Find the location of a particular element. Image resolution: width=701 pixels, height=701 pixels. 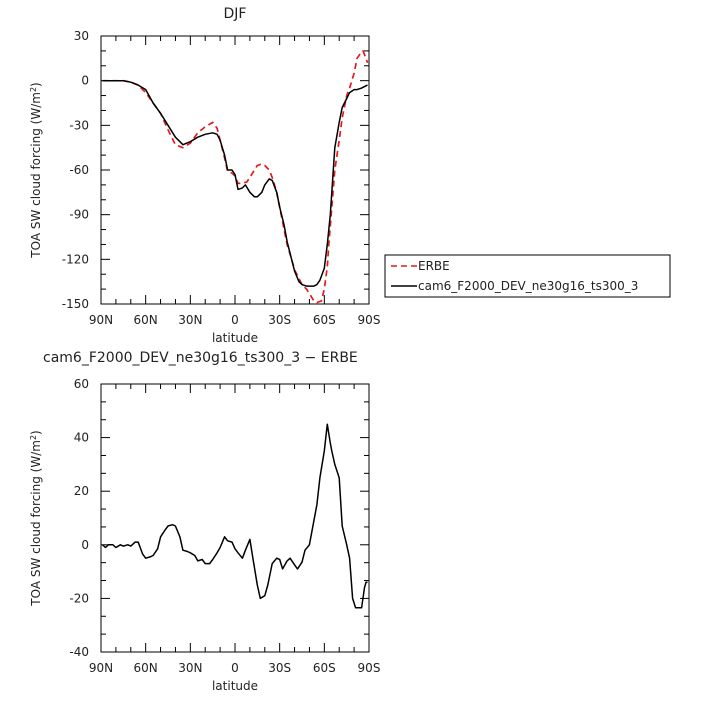

y-tick-label: 30 is located at coordinates (81, 36).